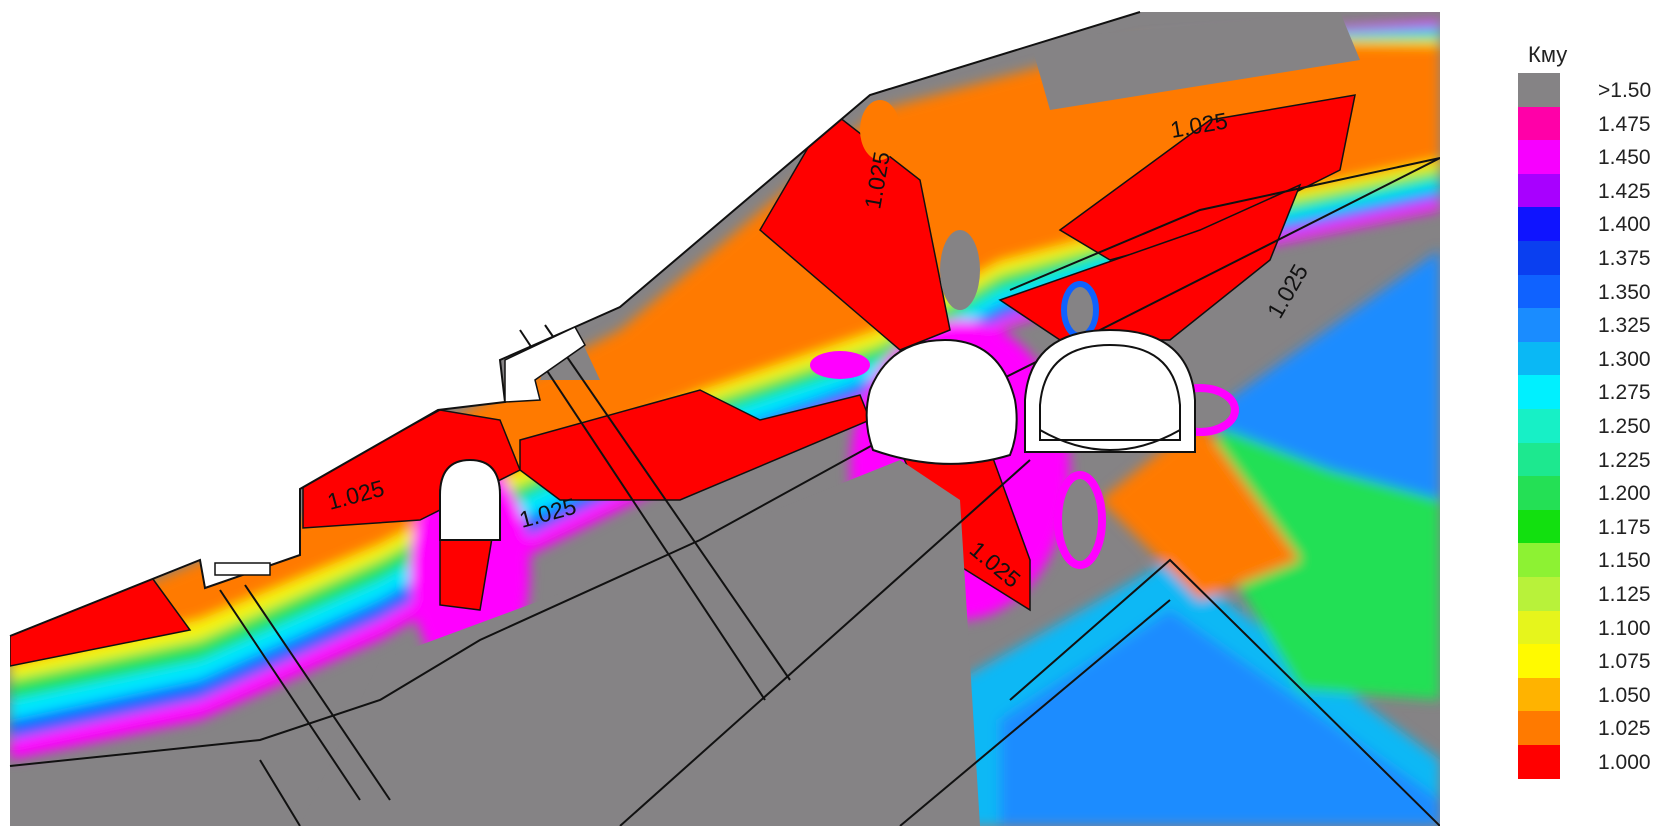 Image resolution: width=1668 pixels, height=826 pixels. What do you see at coordinates (1593, 158) in the screenshot?
I see `legend-row: 1.450` at bounding box center [1593, 158].